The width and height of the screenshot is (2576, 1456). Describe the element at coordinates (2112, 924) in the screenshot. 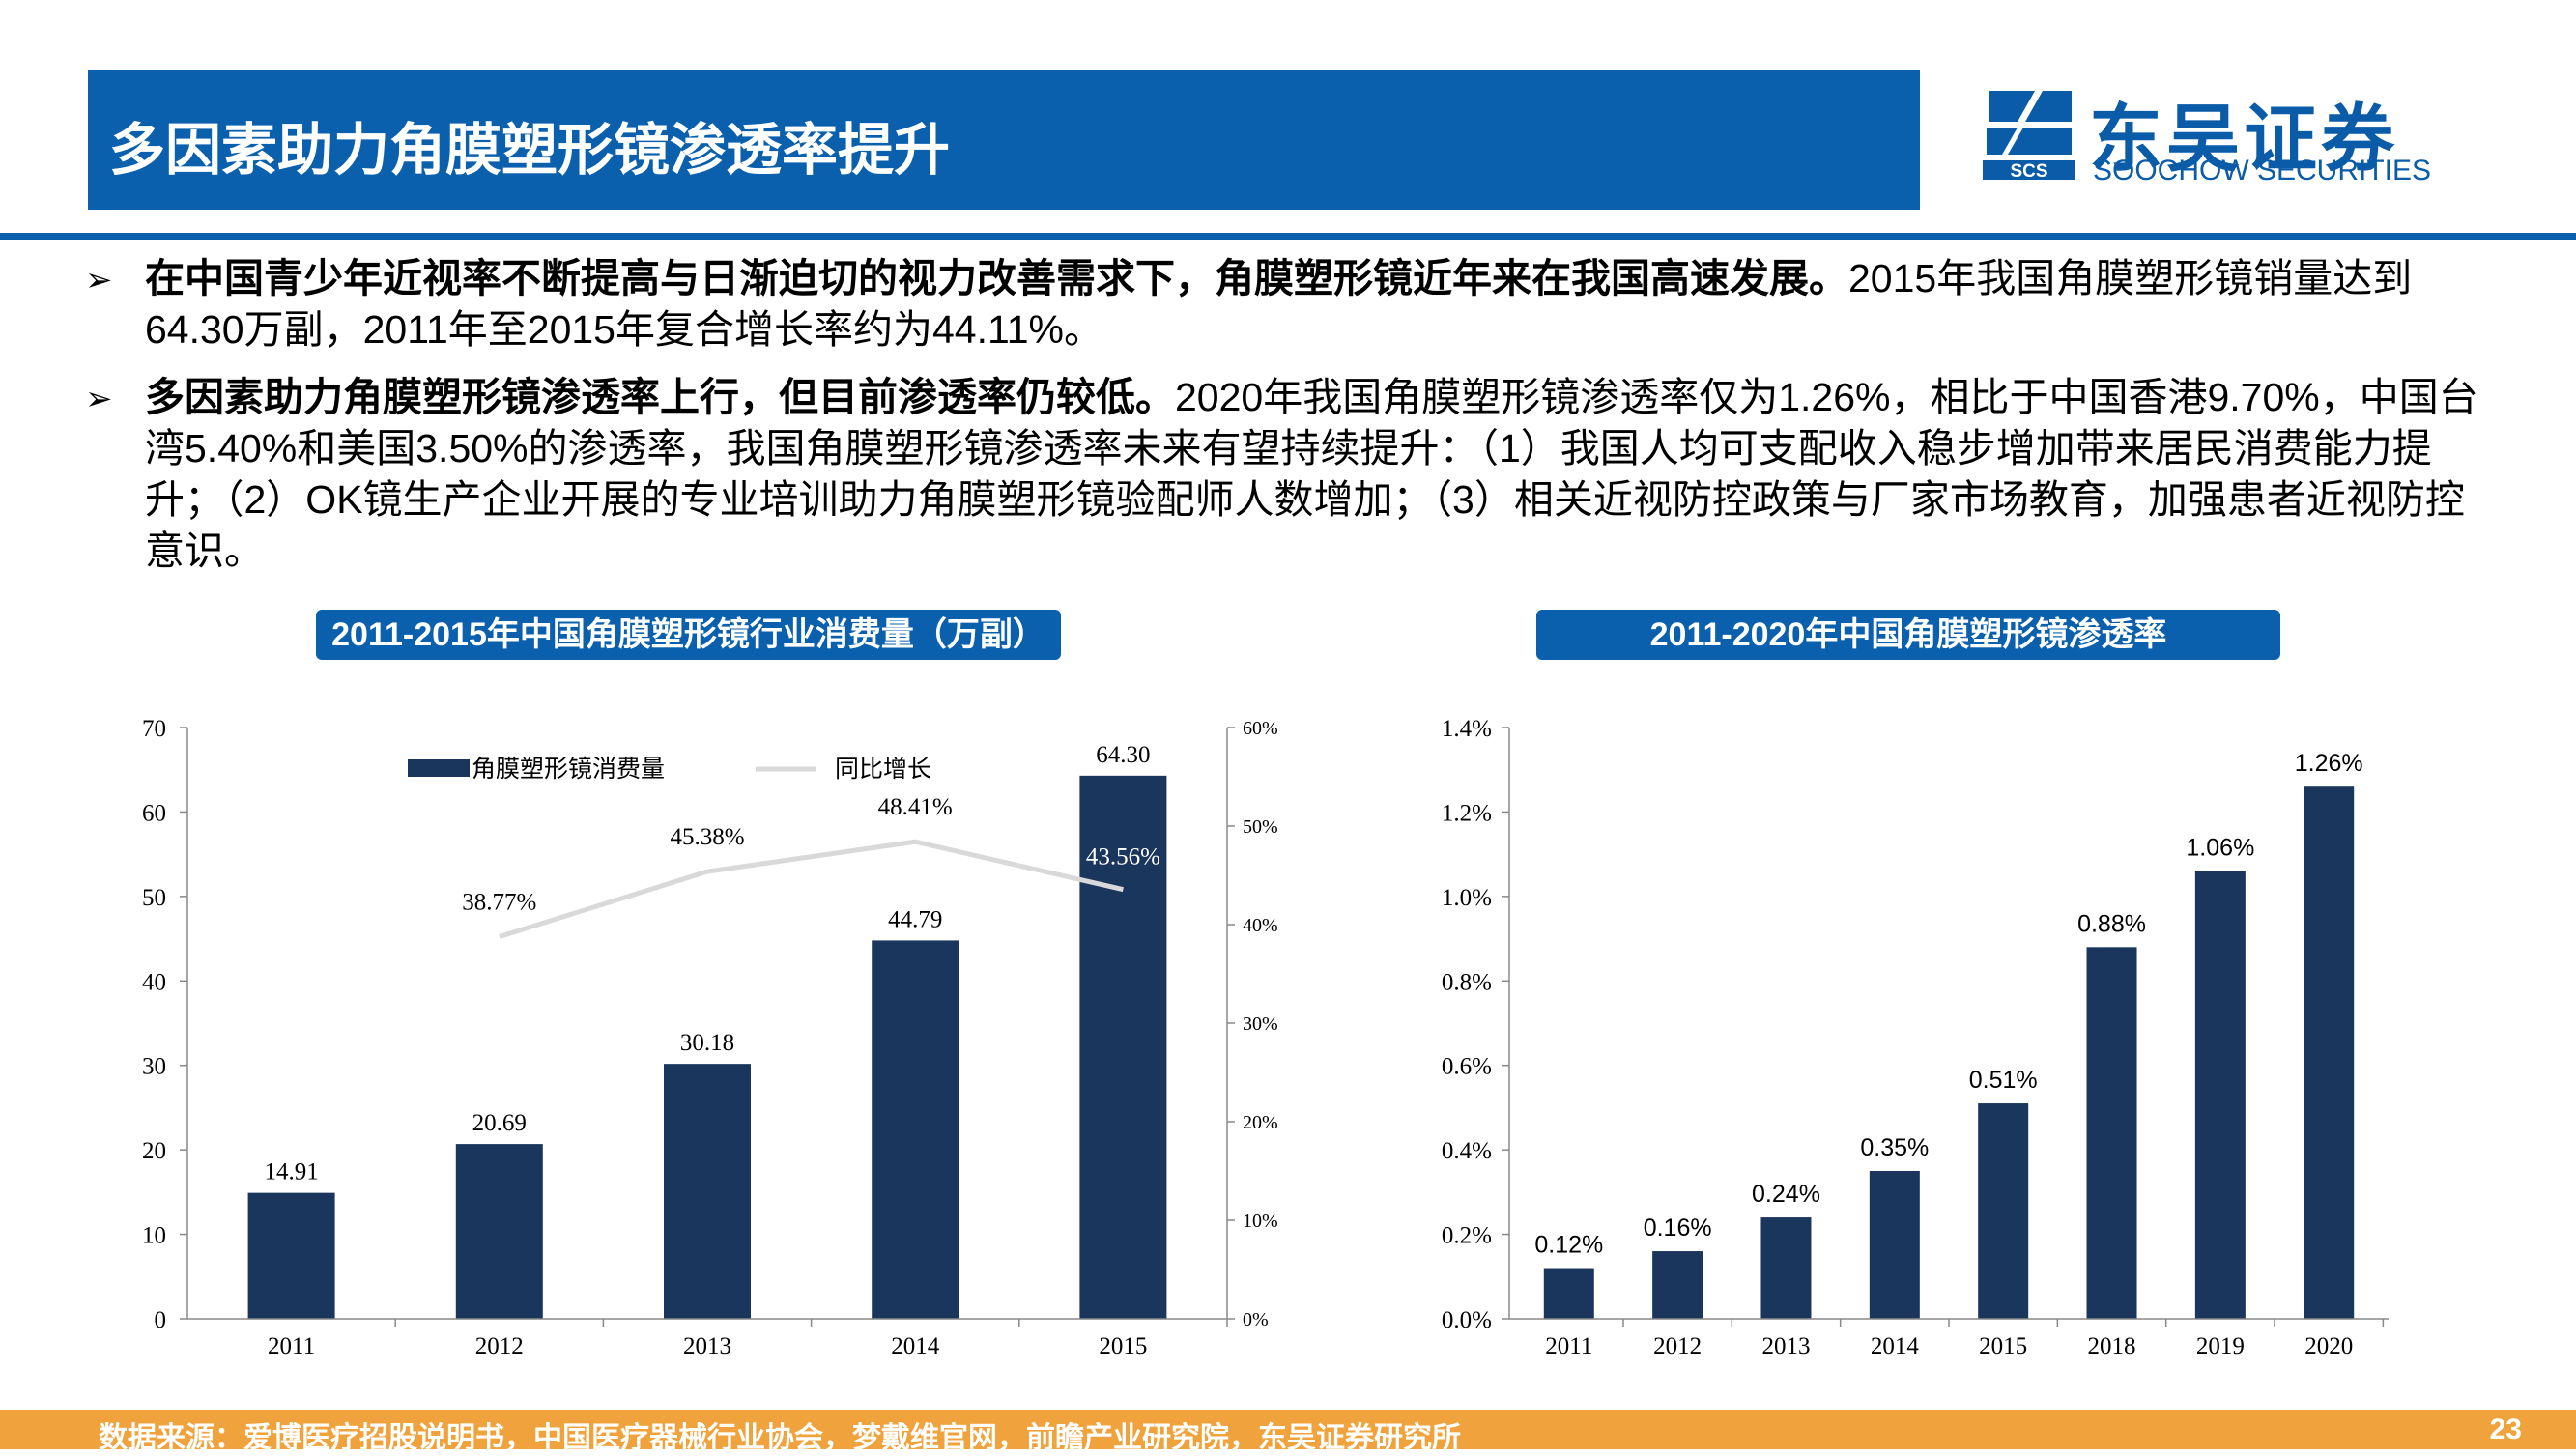

I see `bar-value-label: 0.88%` at that location.